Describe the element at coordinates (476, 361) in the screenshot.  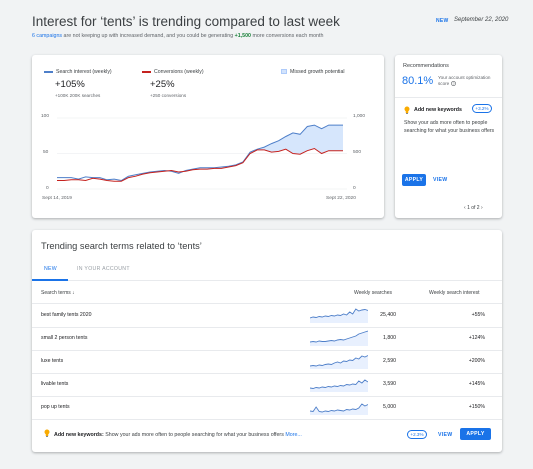
I see `weekly-interest-value: +200%` at that location.